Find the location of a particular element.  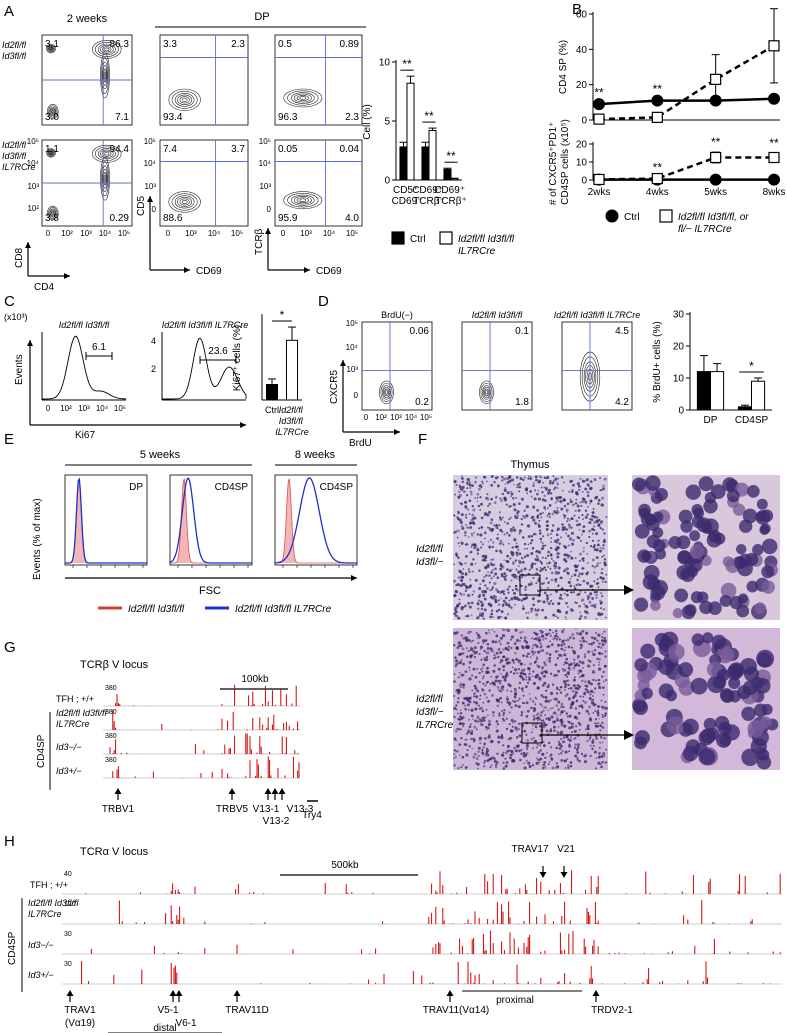

histogram is located at coordinates (204, 368).